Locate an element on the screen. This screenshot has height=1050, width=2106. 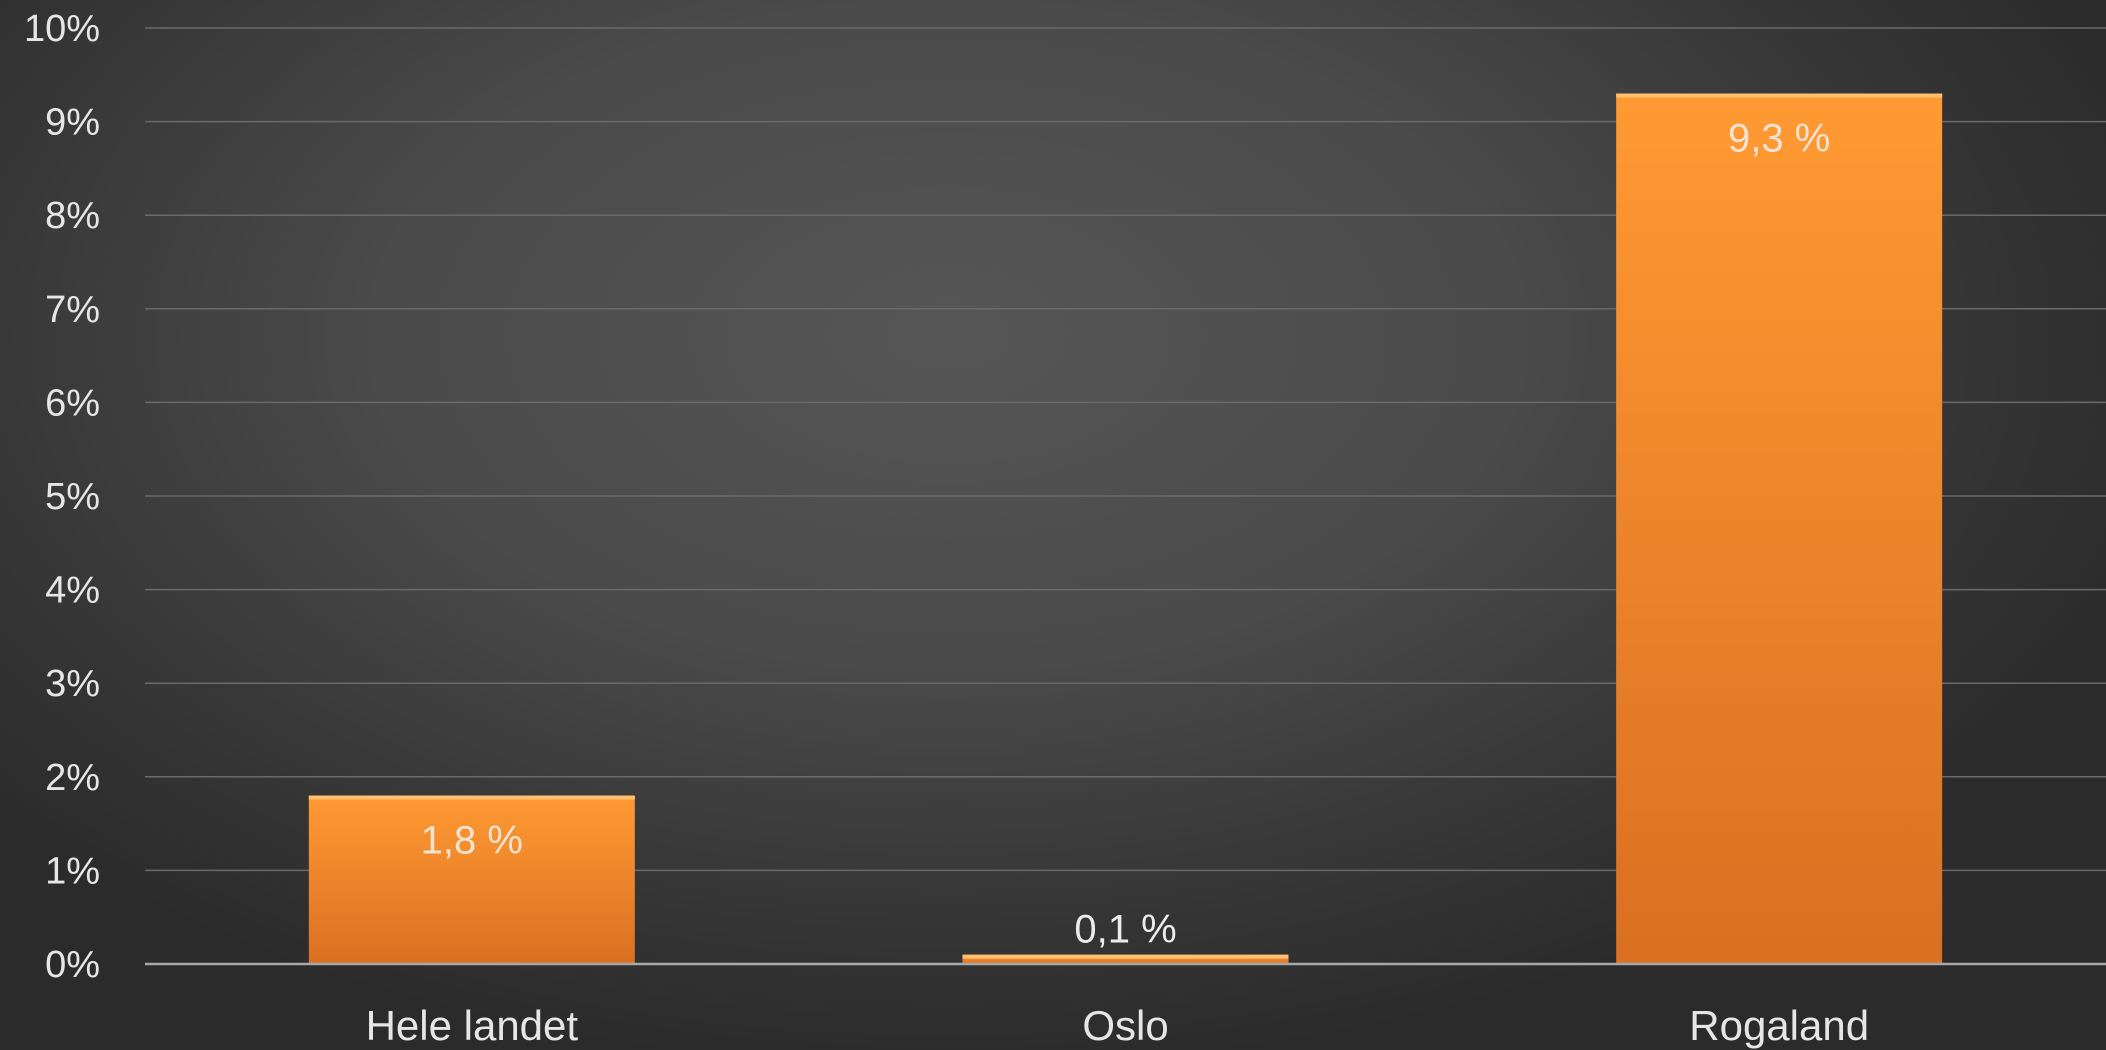
y-tick-label: 8% is located at coordinates (72, 216).